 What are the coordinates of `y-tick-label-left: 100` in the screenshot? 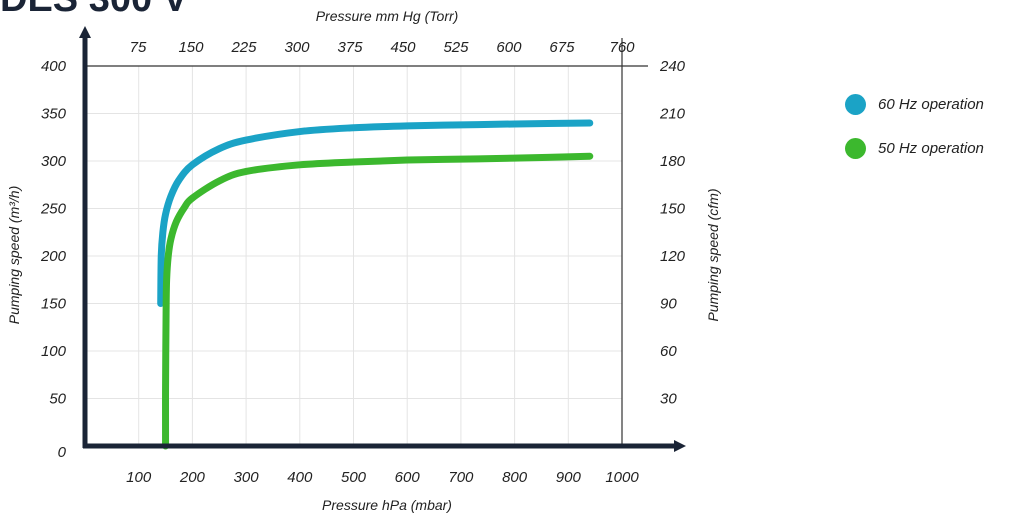 It's located at (54, 351).